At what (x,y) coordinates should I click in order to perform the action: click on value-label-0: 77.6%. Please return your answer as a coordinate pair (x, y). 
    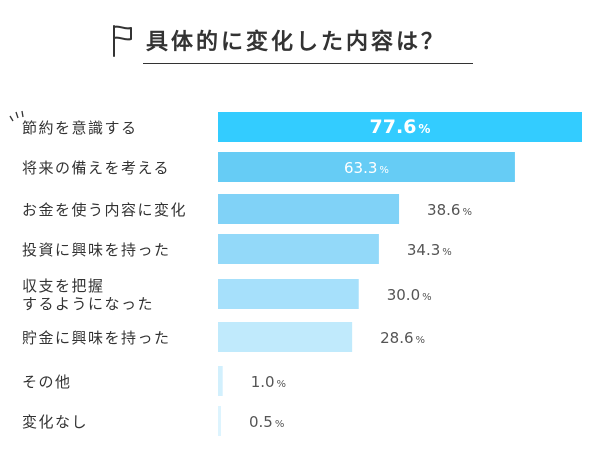
    Looking at the image, I should click on (400, 127).